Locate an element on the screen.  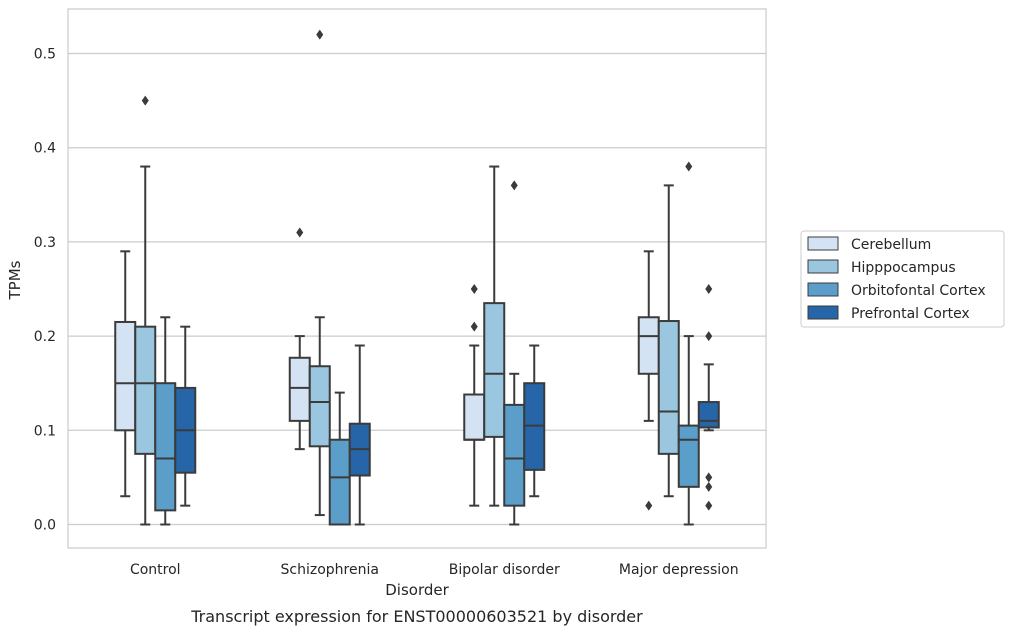
y-axis-label: TPMs is located at coordinates (15, 280).